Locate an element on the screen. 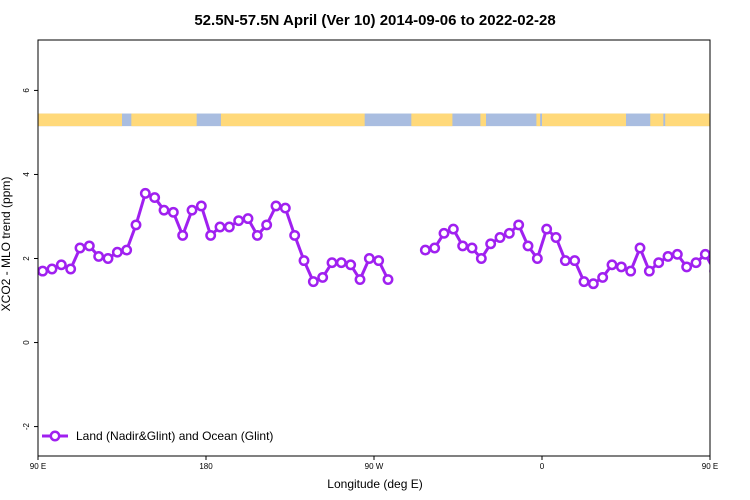 Image resolution: width=750 pixels, height=500 pixels. x-tick-label: 90 W is located at coordinates (374, 466).